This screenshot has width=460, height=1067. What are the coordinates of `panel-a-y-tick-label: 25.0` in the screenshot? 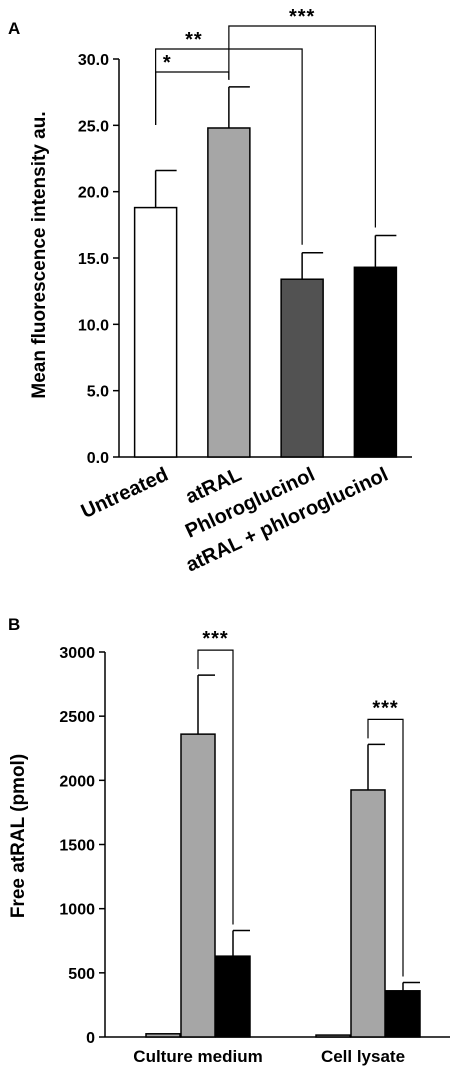 It's located at (93, 126).